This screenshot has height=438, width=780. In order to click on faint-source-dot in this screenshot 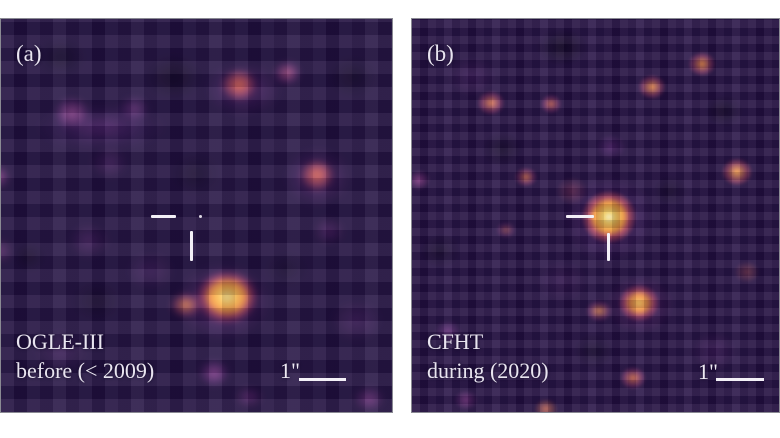, I will do `click(200, 216)`.